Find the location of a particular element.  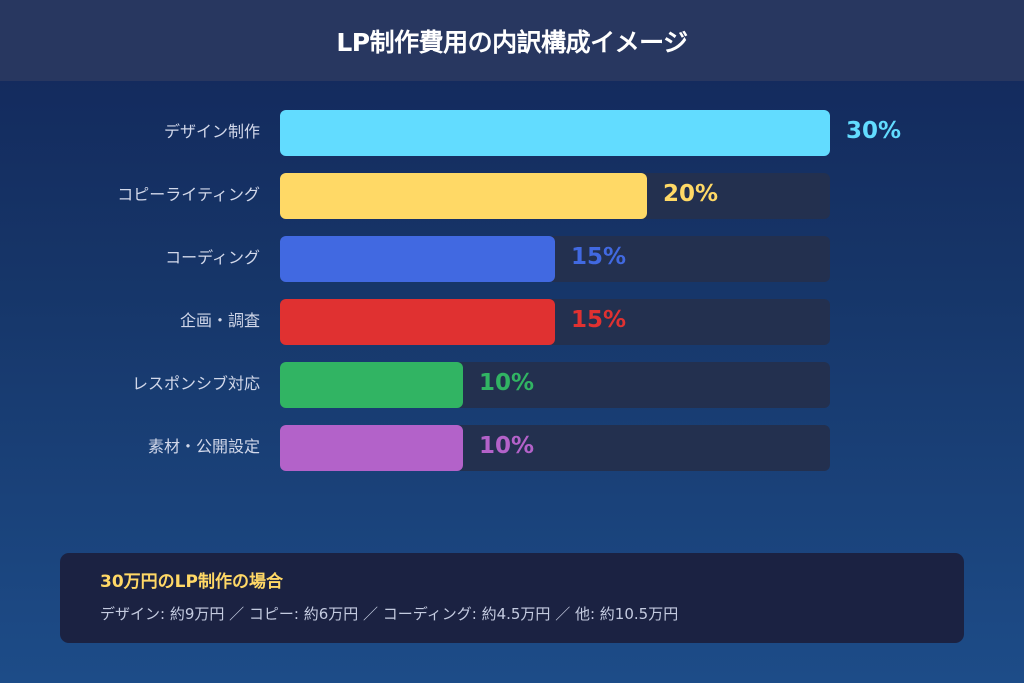

category-label: コーディング is located at coordinates (212, 257).